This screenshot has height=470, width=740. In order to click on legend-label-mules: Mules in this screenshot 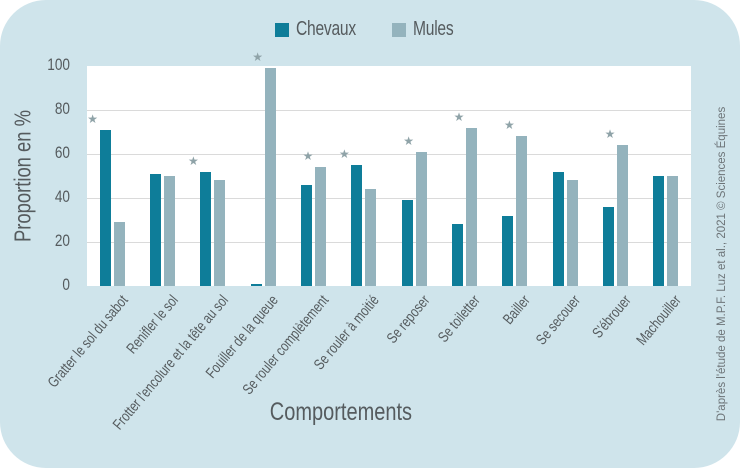, I will do `click(433, 29)`.